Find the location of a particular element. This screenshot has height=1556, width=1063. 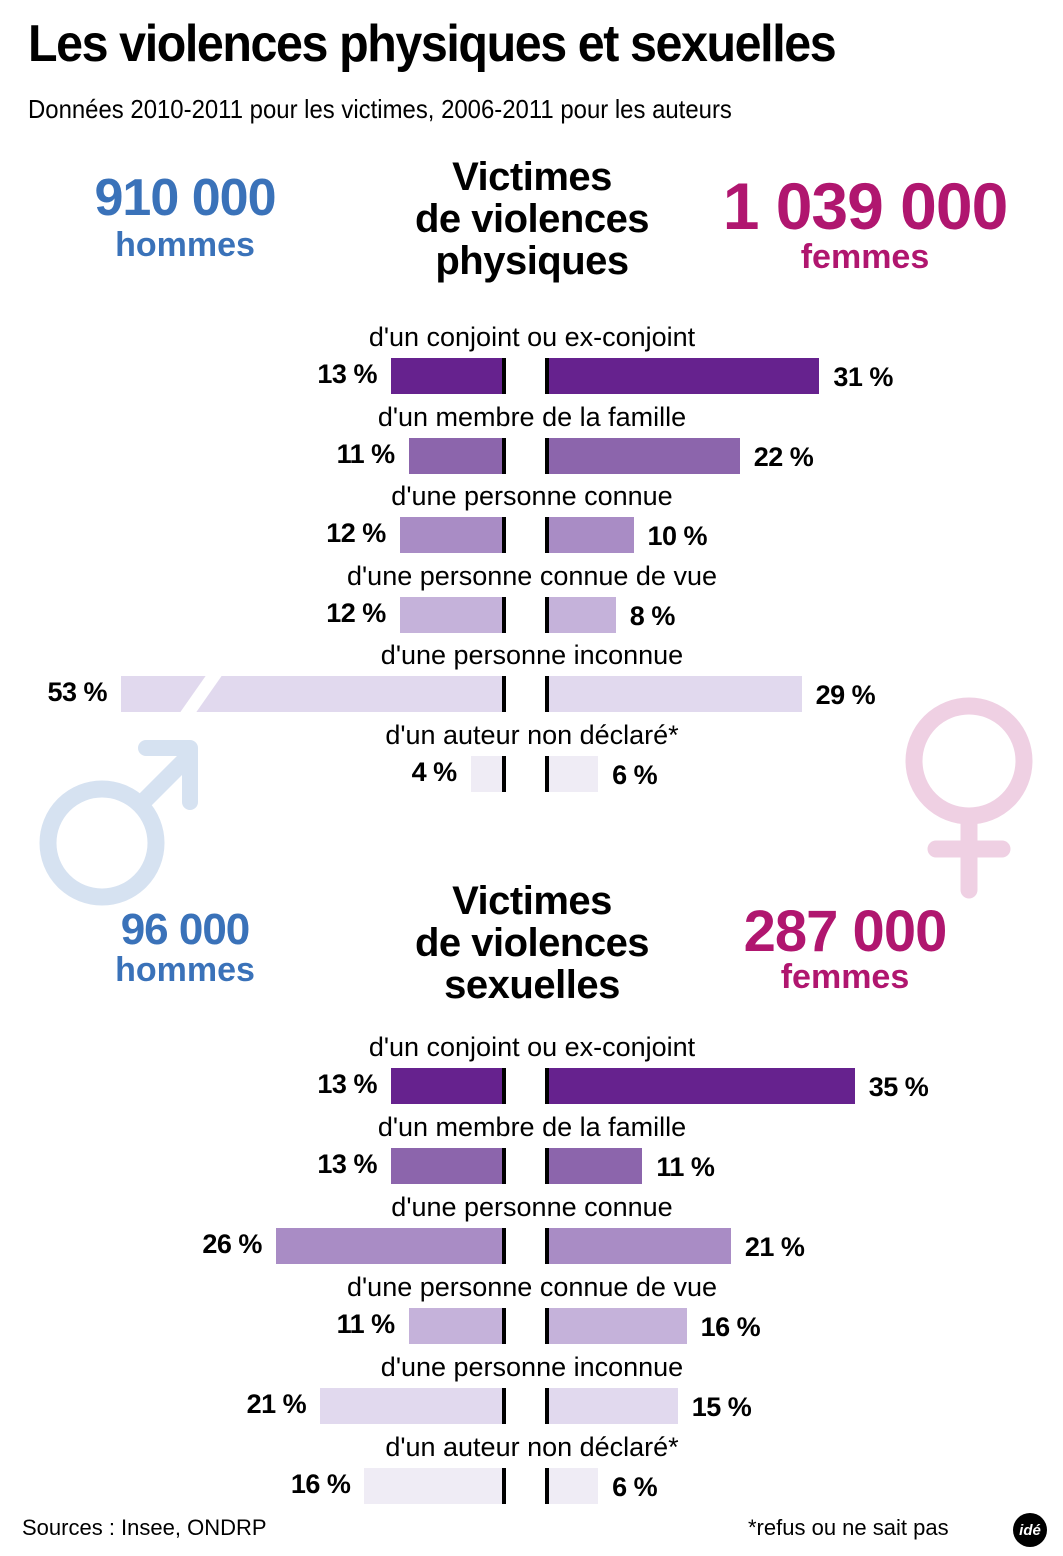

women-percent: 35 % is located at coordinates (898, 1087).